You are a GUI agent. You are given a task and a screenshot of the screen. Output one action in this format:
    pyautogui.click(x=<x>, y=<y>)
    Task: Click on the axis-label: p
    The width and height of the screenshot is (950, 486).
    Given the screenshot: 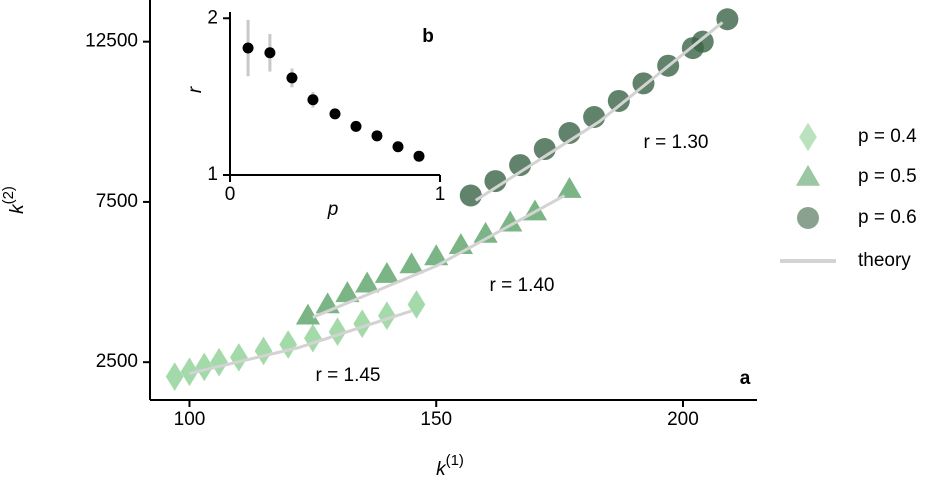 What is the action you would take?
    pyautogui.click(x=333, y=209)
    